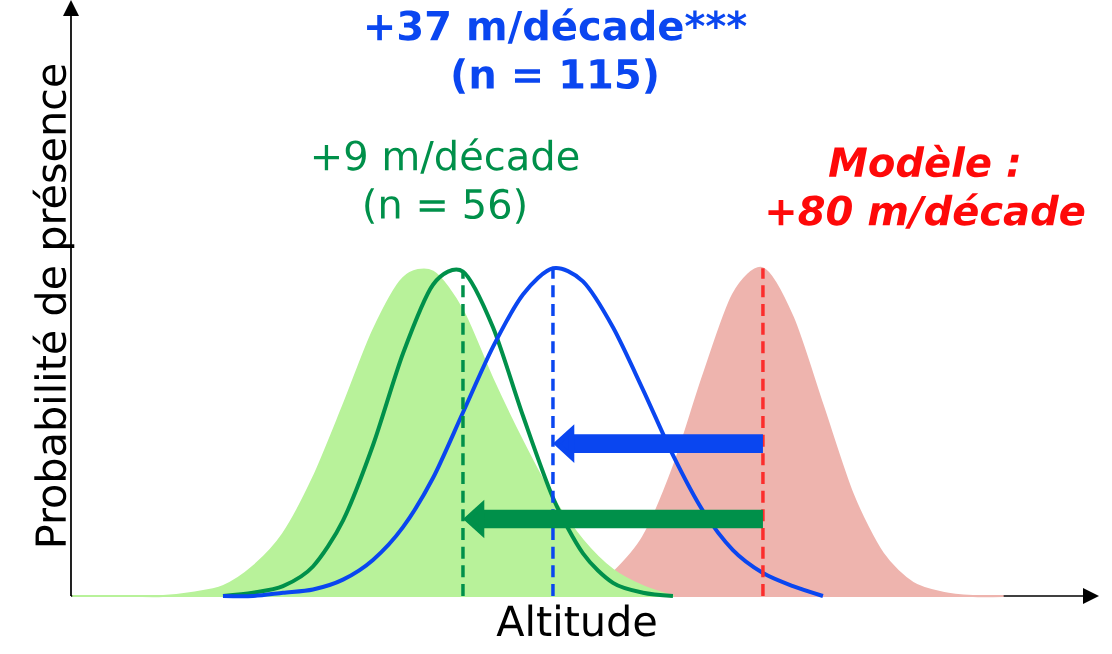 The height and width of the screenshot is (654, 1112). I want to click on y-axis-title: Probabilité de présence, so click(53, 305).